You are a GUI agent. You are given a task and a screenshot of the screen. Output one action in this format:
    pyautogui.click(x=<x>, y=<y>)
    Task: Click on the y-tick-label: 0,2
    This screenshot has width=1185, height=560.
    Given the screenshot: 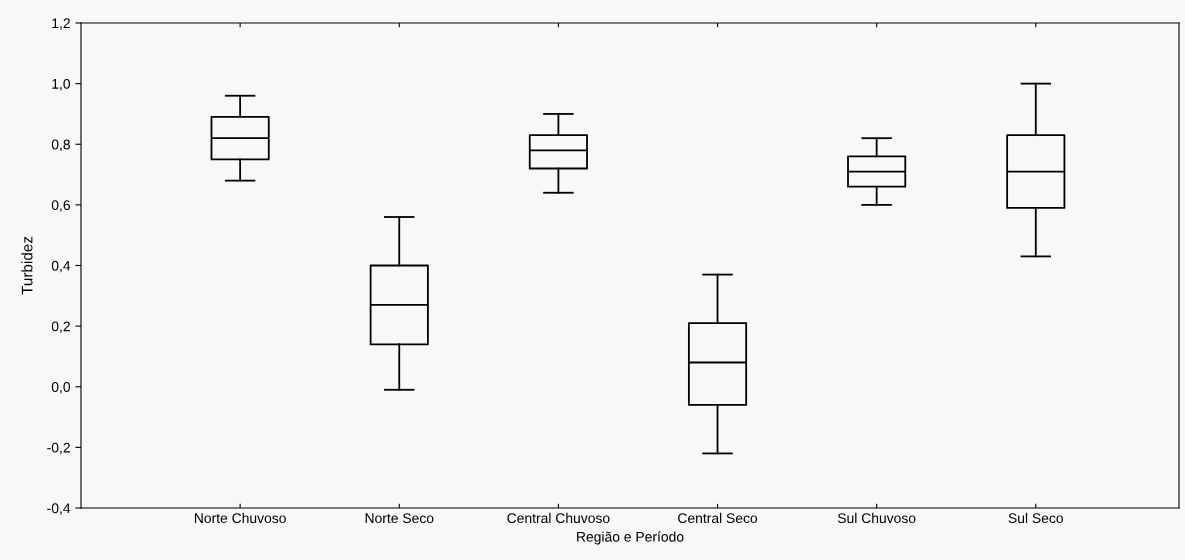 What is the action you would take?
    pyautogui.click(x=60, y=327)
    